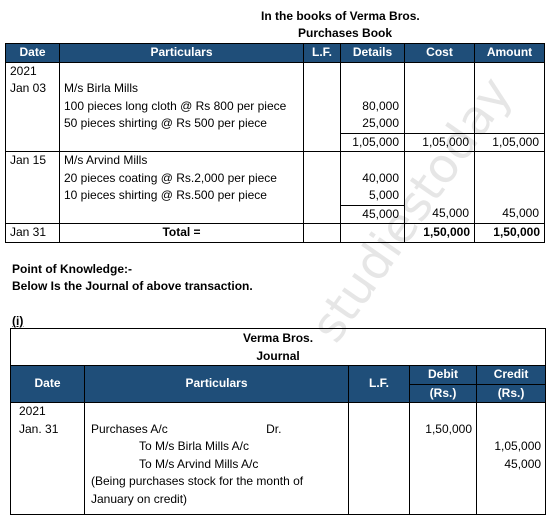 Image resolution: width=551 pixels, height=515 pixels. I want to click on entry1-amount: 1,05,000, so click(509, 106).